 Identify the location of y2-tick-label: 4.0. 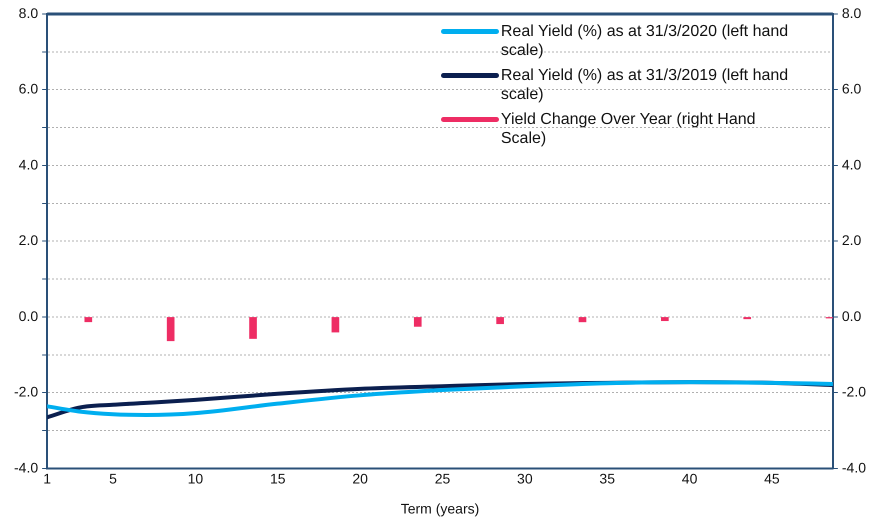
(852, 164).